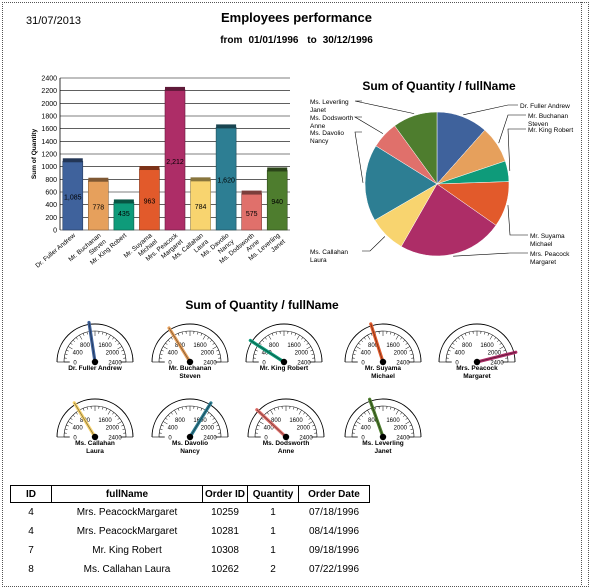 The width and height of the screenshot is (593, 587). I want to click on gauge-label-line: Nancy, so click(190, 451).